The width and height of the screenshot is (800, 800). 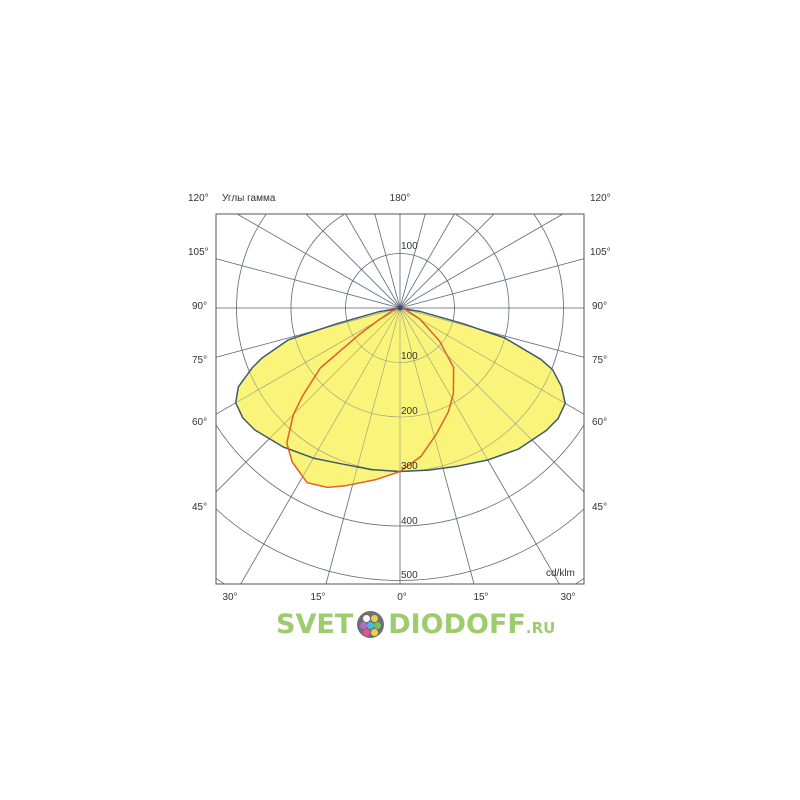 I want to click on radial-label-300: 300, so click(x=409, y=466).